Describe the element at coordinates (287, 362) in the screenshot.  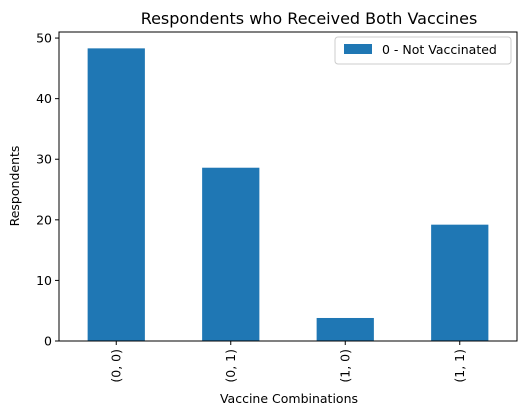
I see `x-axis: (0, 0) (0, 1) (1, 0) (1, 1)` at that location.